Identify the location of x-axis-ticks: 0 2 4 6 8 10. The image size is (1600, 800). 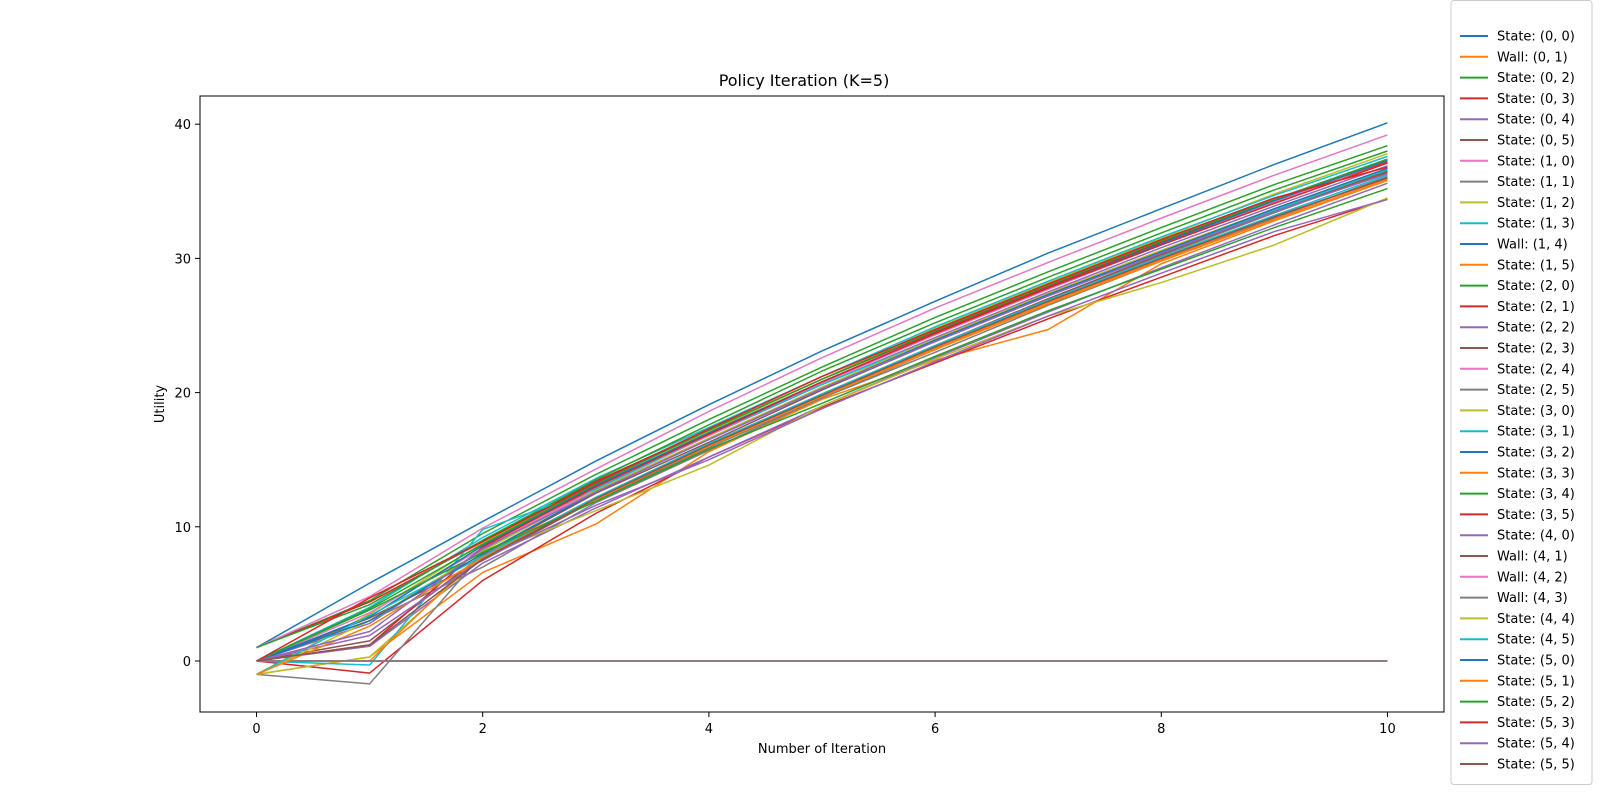
(824, 724).